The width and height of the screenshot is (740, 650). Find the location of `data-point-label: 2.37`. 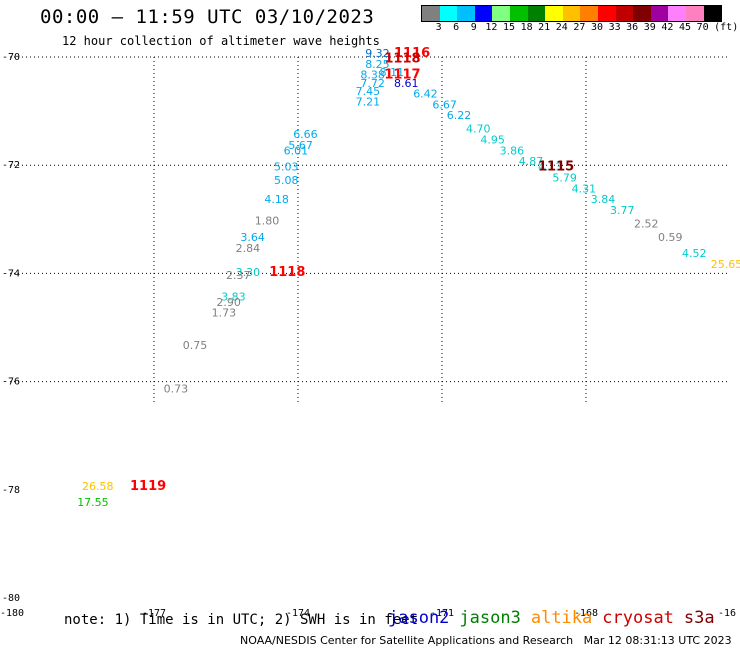

data-point-label: 2.37 is located at coordinates (238, 275).